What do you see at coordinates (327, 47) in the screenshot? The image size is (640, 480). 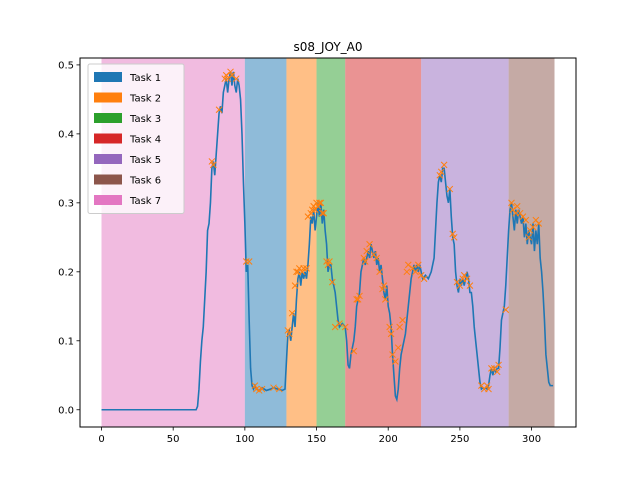 I see `chart-title: s08_JOY_A0` at bounding box center [327, 47].